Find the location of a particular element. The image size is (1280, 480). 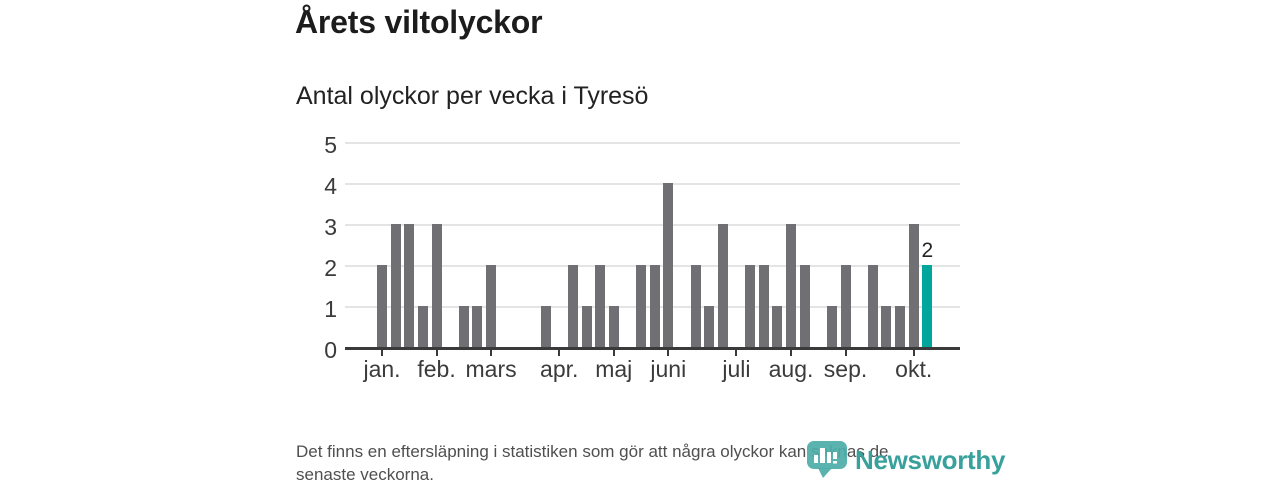

x-axis-month-label: maj is located at coordinates (614, 369).